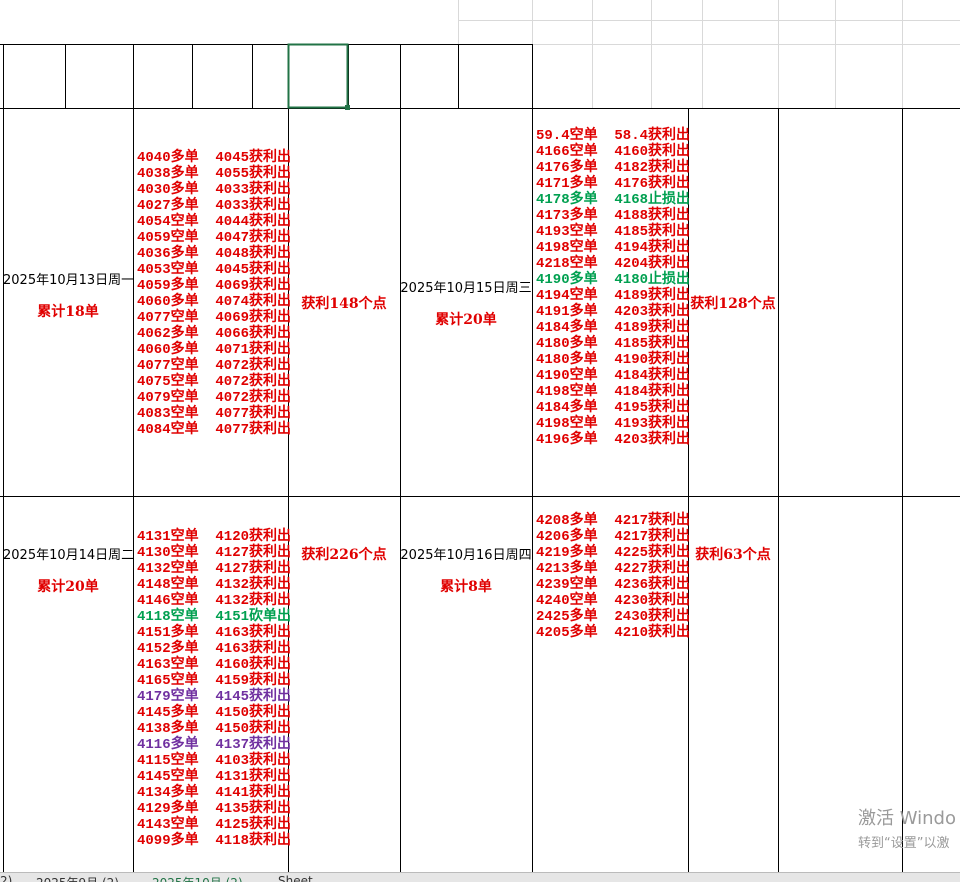 This screenshot has height=882, width=960. Describe the element at coordinates (466, 555) in the screenshot. I see `date-cell: 2025年10月16日周四` at that location.